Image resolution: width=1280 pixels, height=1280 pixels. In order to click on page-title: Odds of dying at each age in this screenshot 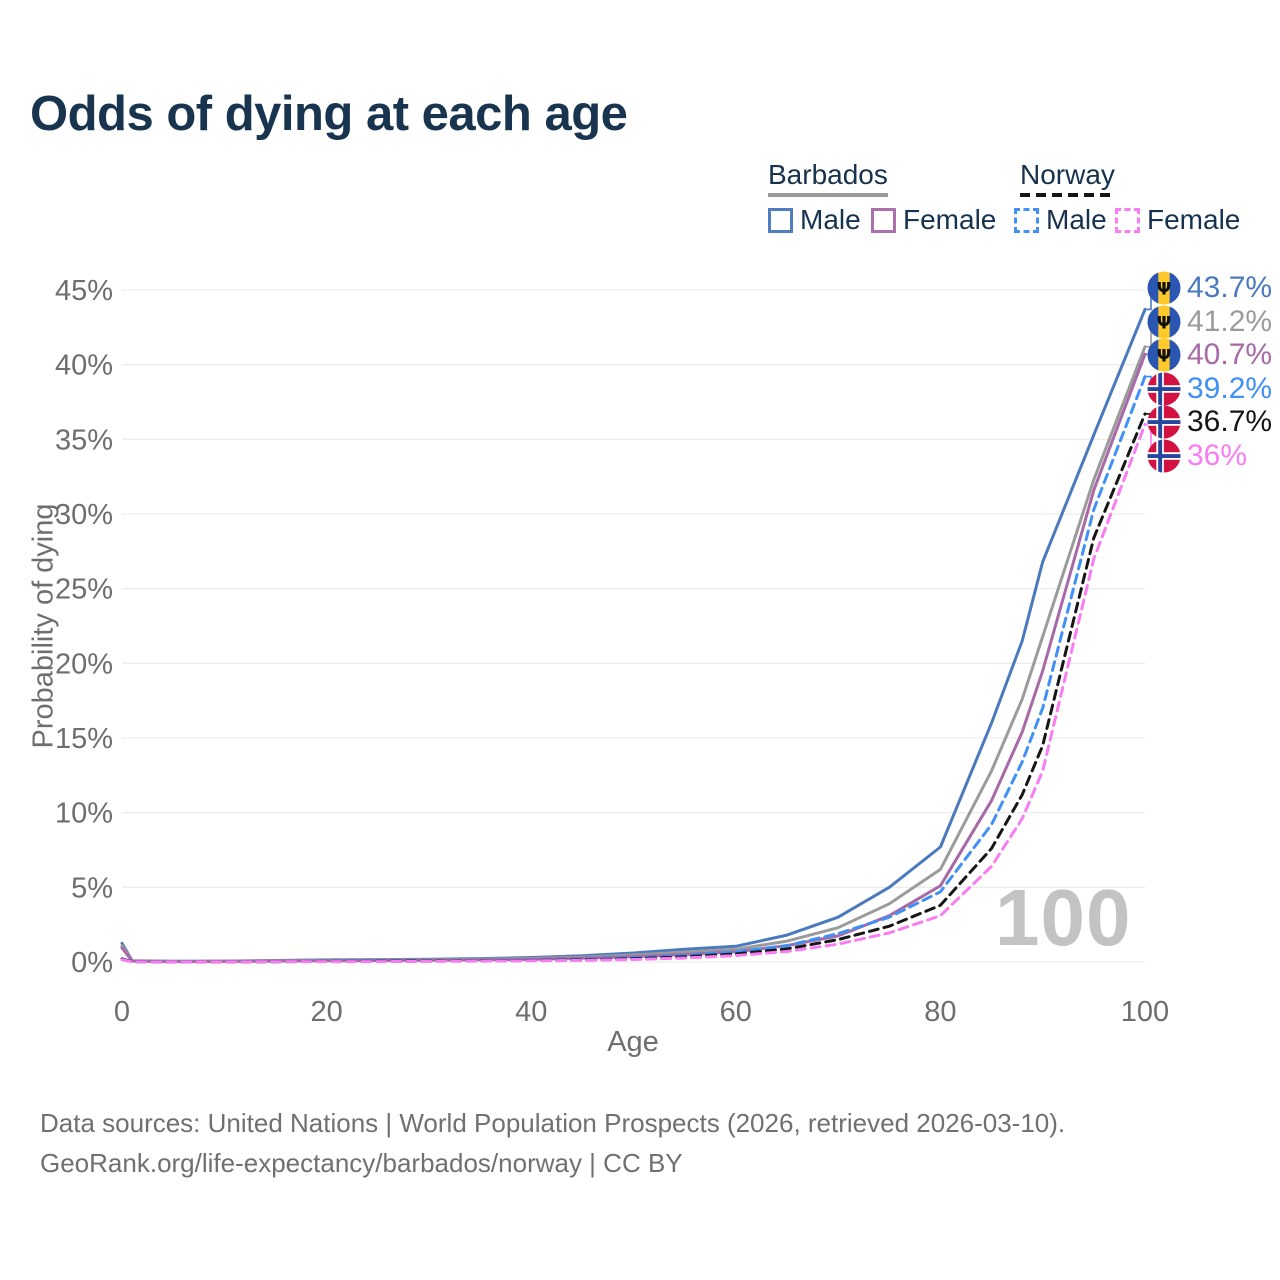, I will do `click(329, 114)`.